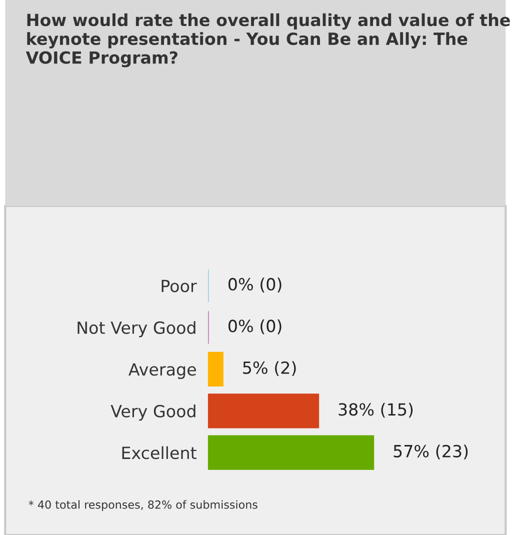  I want to click on data-label: 38% (15), so click(375, 410).